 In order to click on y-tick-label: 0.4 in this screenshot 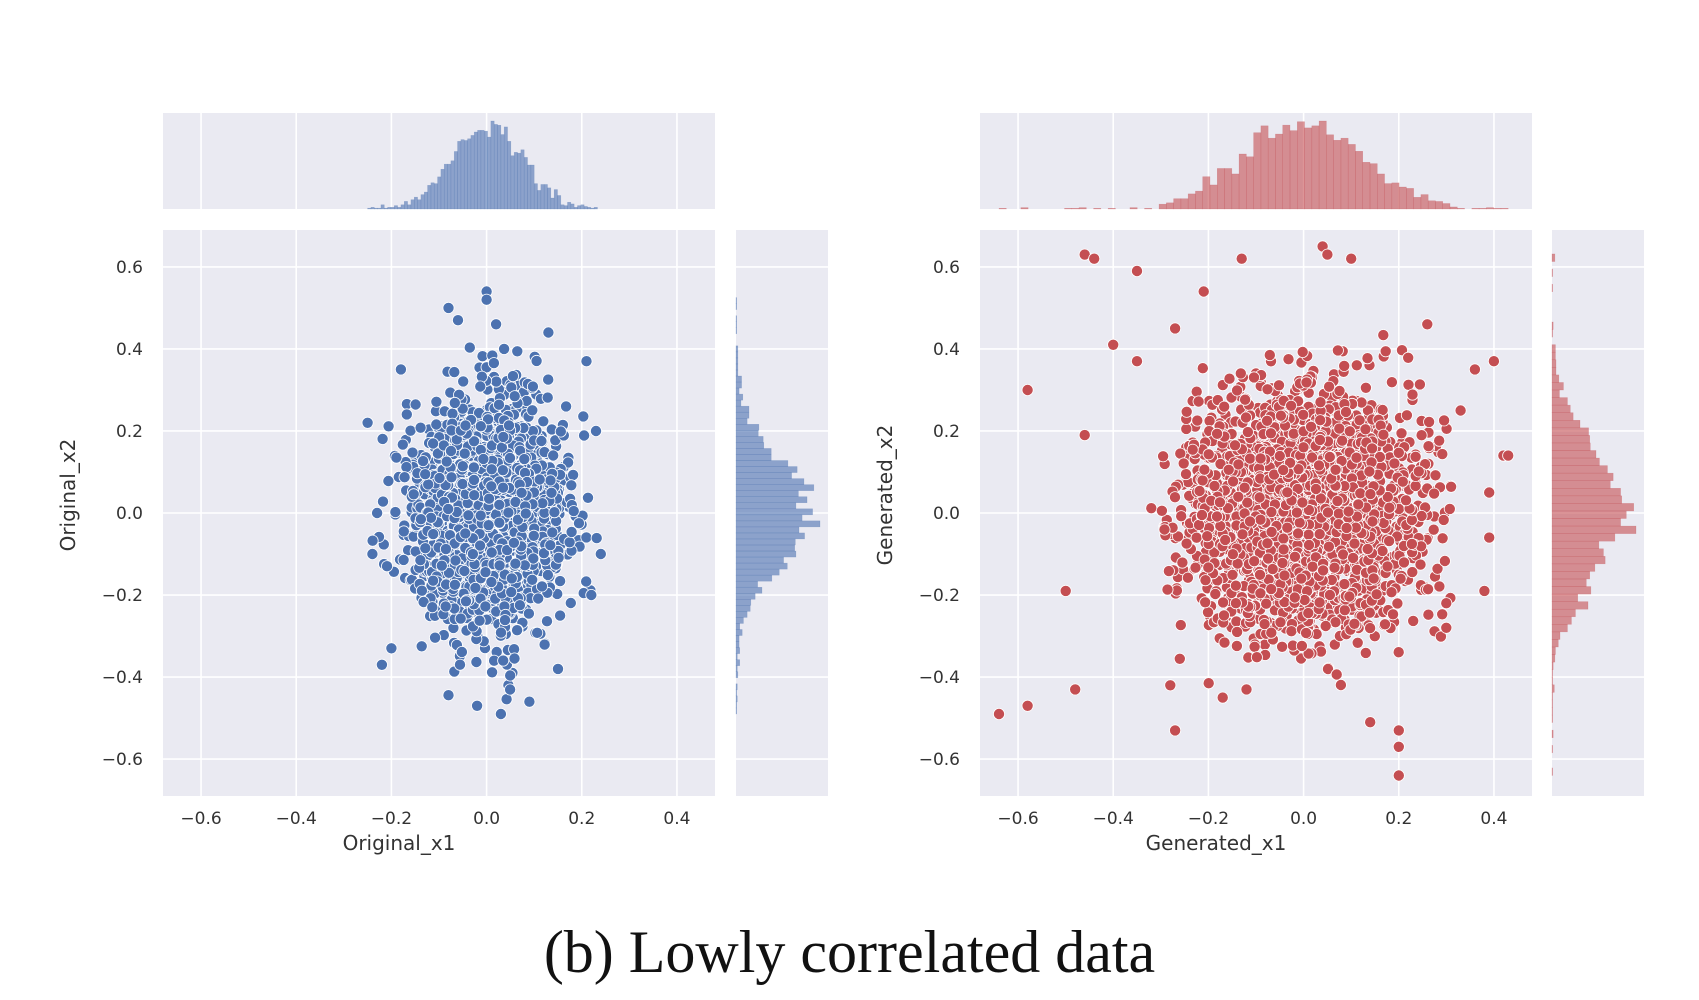, I will do `click(129, 350)`.